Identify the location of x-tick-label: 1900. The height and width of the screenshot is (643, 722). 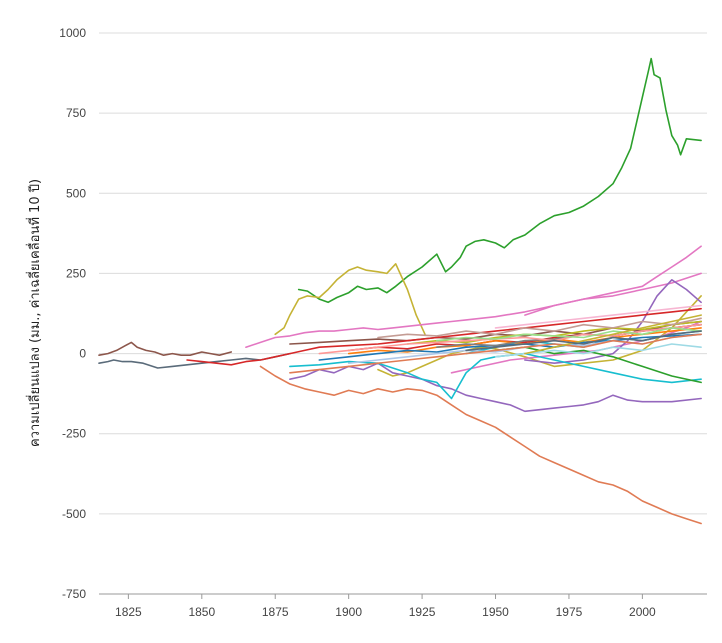
(348, 612).